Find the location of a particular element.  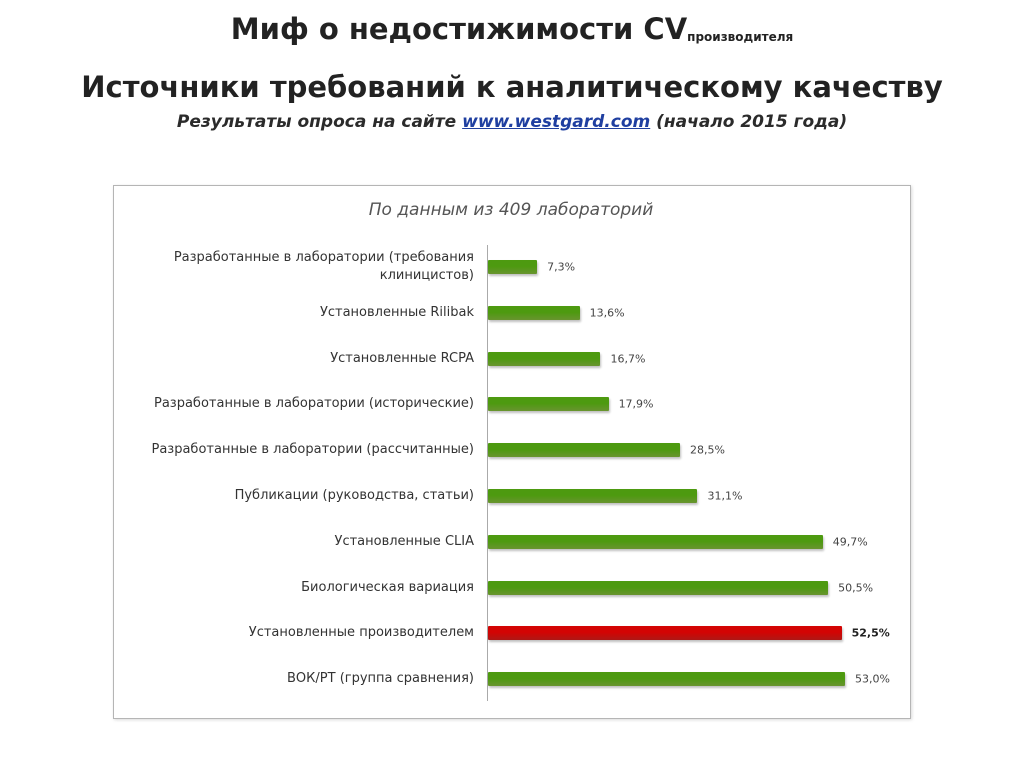

value-label: 16,7% is located at coordinates (628, 359).